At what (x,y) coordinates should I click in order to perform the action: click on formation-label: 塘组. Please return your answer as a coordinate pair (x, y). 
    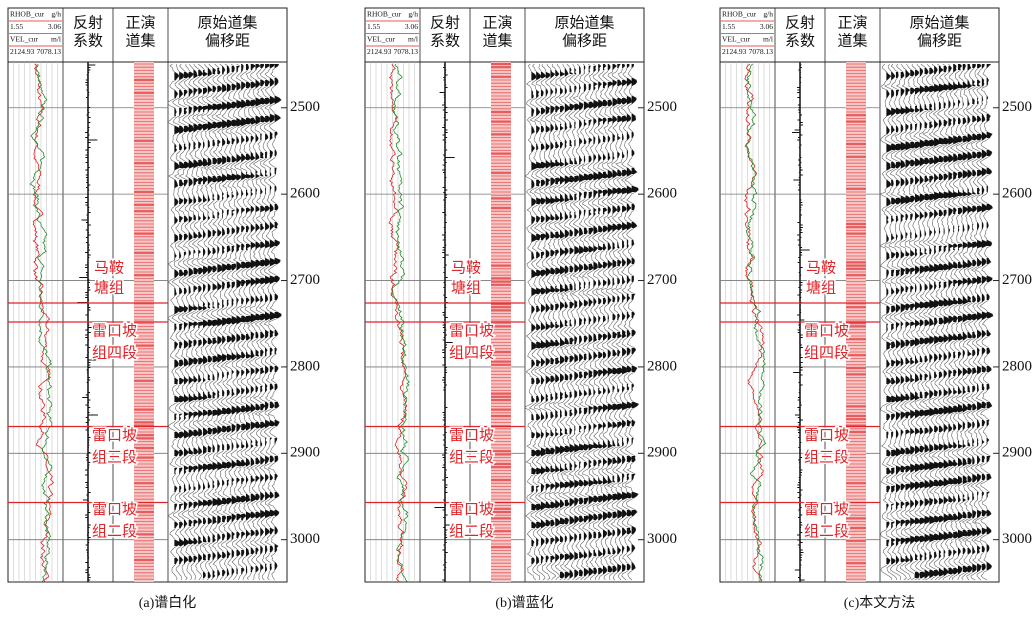
    Looking at the image, I should click on (821, 287).